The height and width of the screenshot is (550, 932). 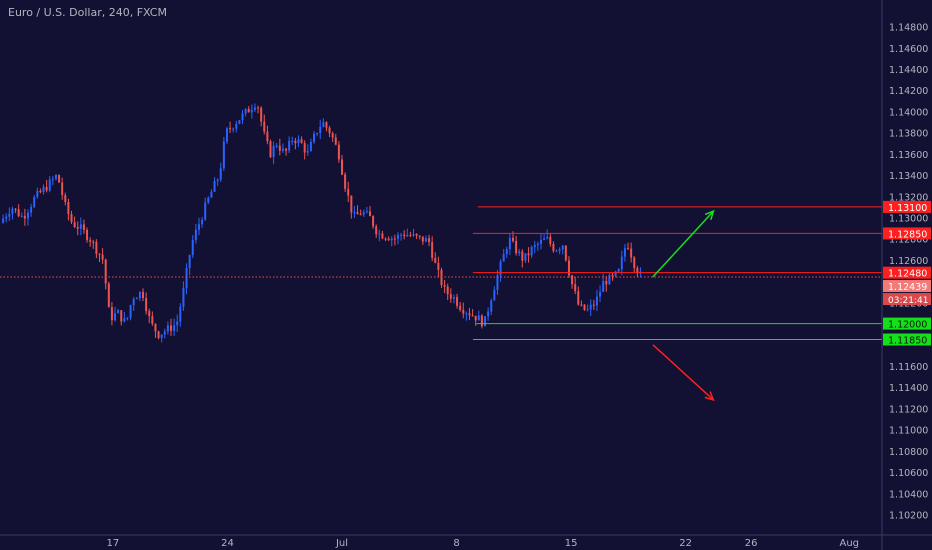 I want to click on time-tick-label: 15, so click(x=571, y=543).